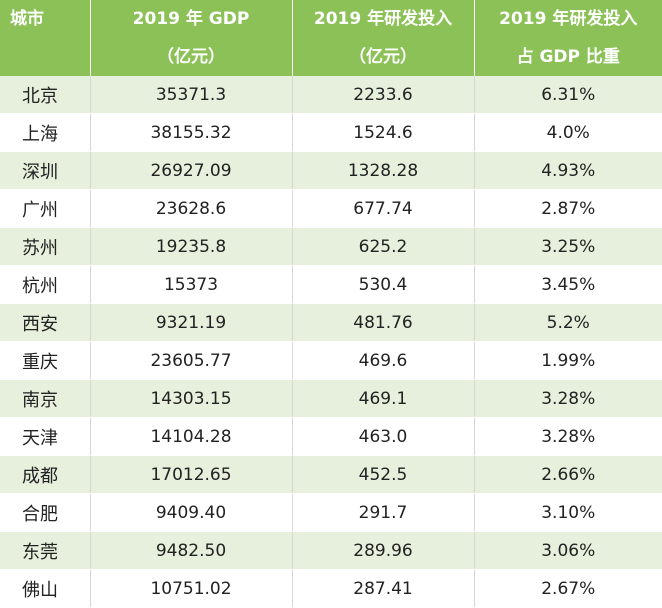 The image size is (662, 608). I want to click on rd-cell: 291.7, so click(383, 512).